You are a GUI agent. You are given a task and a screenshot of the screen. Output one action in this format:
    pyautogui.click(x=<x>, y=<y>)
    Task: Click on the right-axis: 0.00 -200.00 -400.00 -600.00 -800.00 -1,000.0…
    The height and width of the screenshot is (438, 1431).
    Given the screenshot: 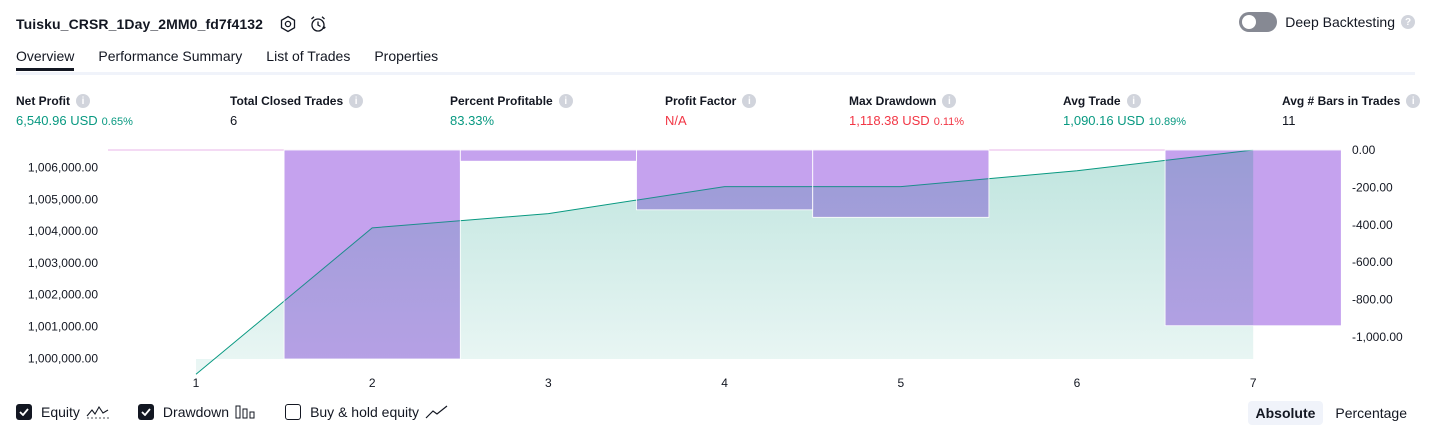 What is the action you would take?
    pyautogui.click(x=1377, y=243)
    